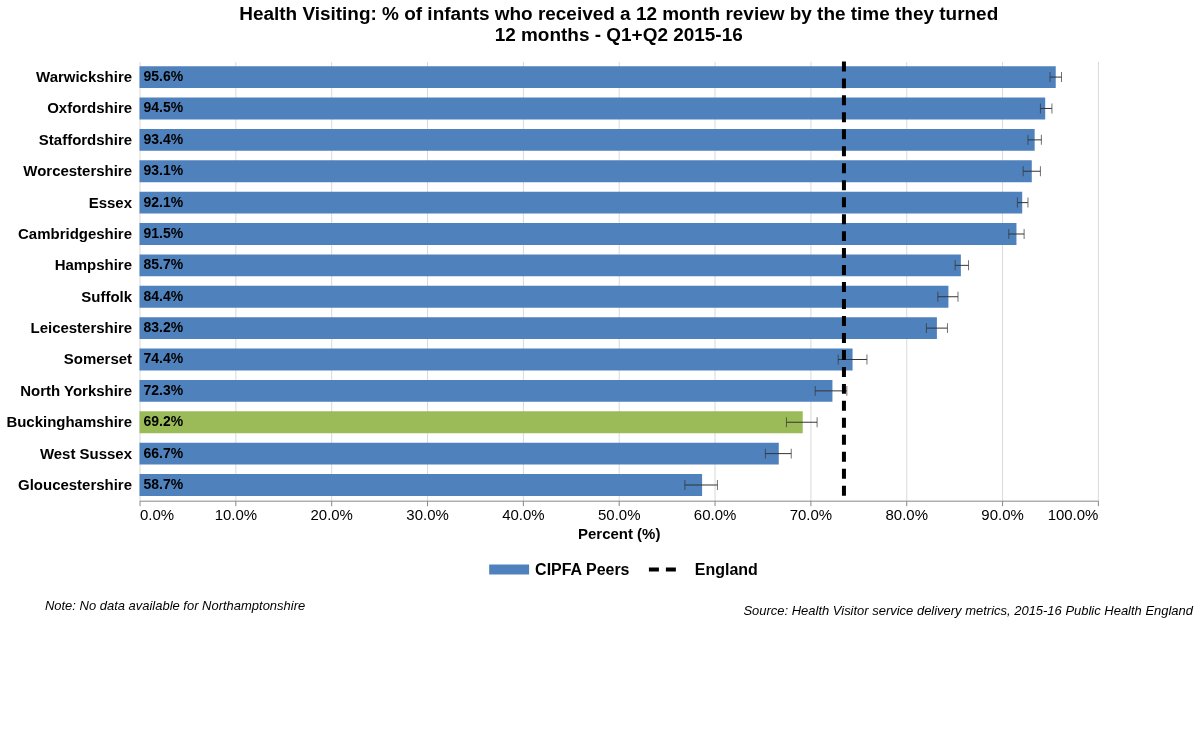 Image resolution: width=1198 pixels, height=733 pixels. Describe the element at coordinates (811, 515) in the screenshot. I see `x-tick-label: 70.0%` at that location.